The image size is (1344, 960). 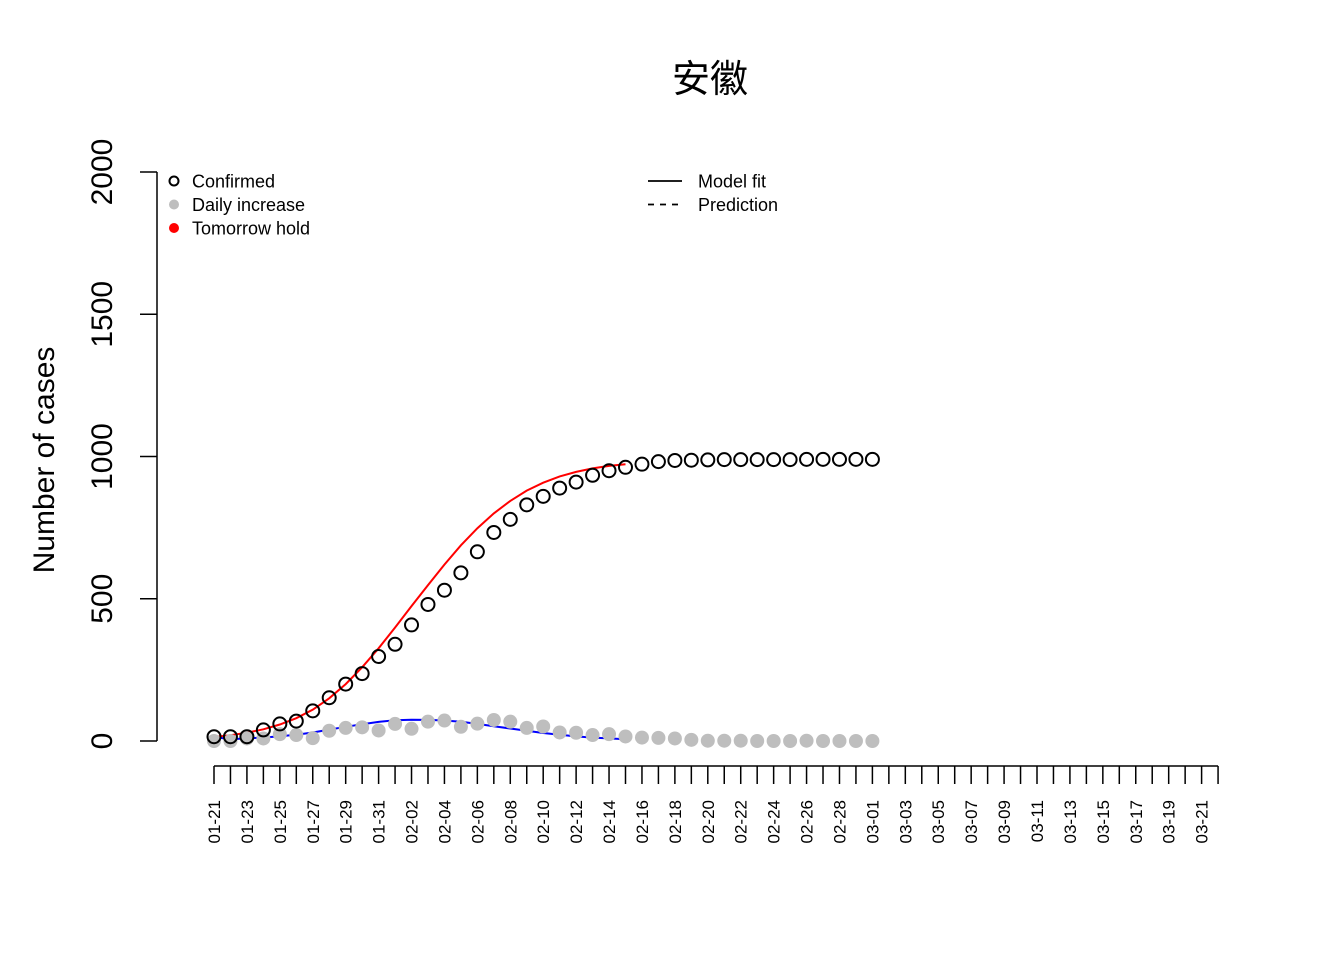 What do you see at coordinates (872, 821) in the screenshot?
I see `x-tick-label: 03-01` at bounding box center [872, 821].